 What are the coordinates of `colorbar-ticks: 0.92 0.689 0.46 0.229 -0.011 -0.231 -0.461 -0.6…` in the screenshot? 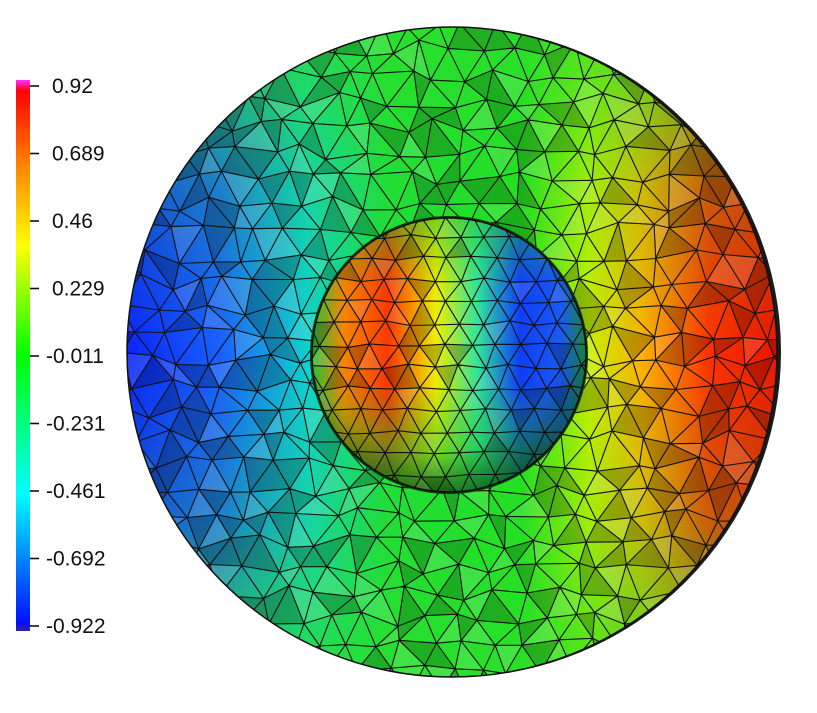 It's located at (68, 356).